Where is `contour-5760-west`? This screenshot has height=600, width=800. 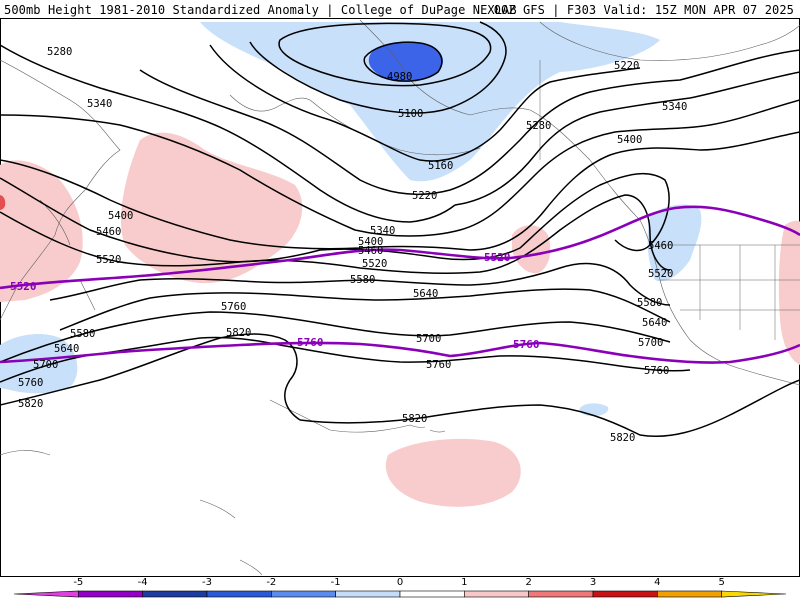 contour-5760-west is located at coordinates (140, 359).